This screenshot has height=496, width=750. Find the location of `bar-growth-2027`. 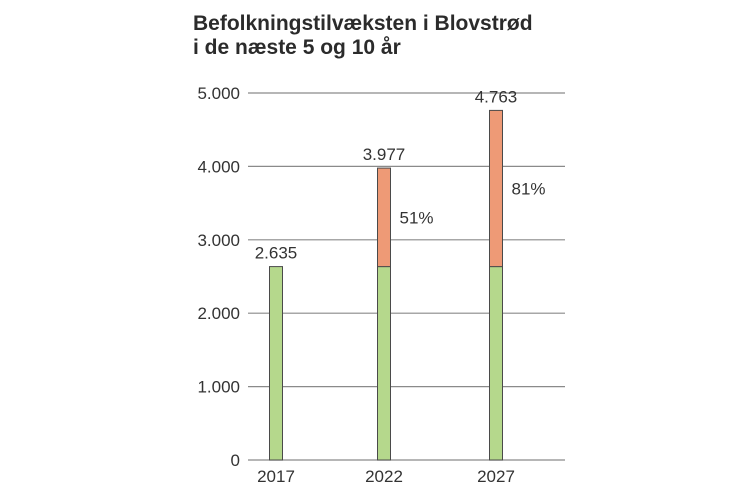

bar-growth-2027 is located at coordinates (496, 188).